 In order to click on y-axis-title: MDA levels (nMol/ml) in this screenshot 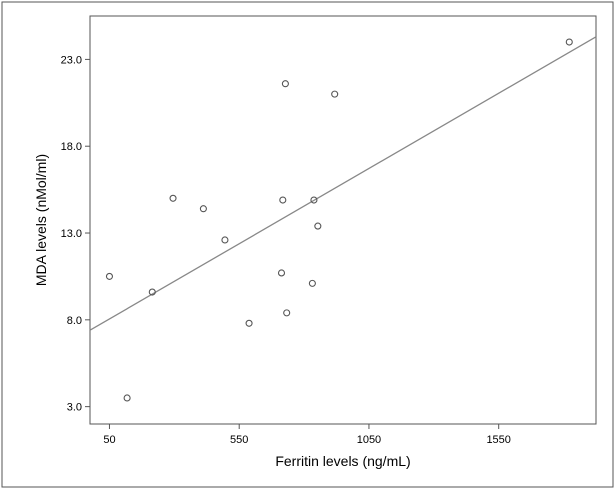, I will do `click(41, 220)`.